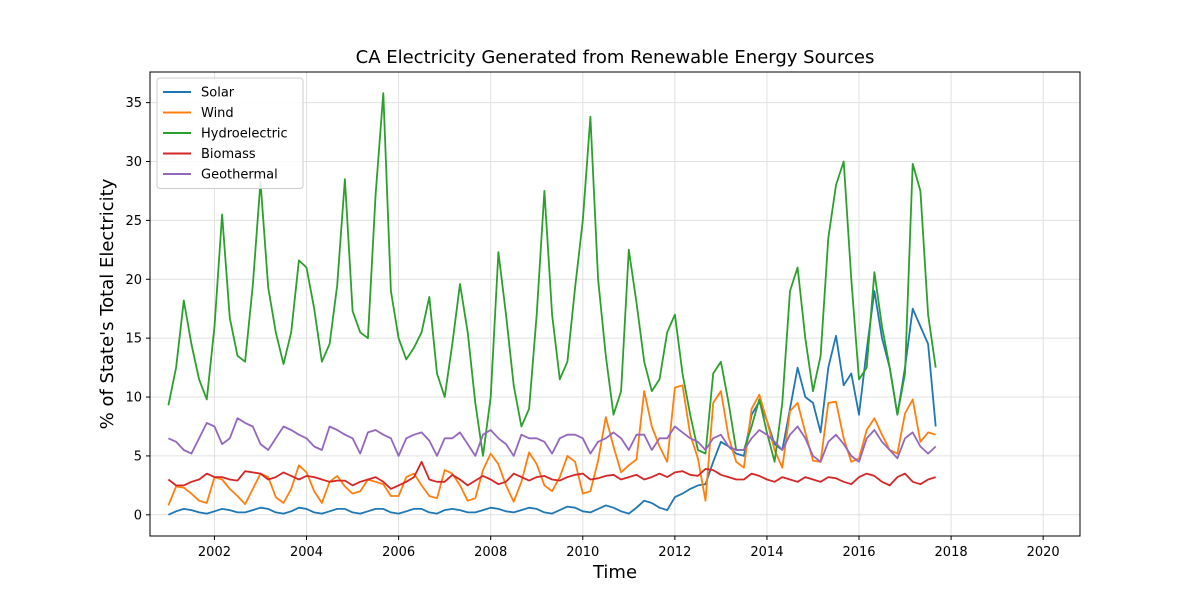 This screenshot has width=1200, height=600. I want to click on x-tick-label: 2018, so click(951, 552).